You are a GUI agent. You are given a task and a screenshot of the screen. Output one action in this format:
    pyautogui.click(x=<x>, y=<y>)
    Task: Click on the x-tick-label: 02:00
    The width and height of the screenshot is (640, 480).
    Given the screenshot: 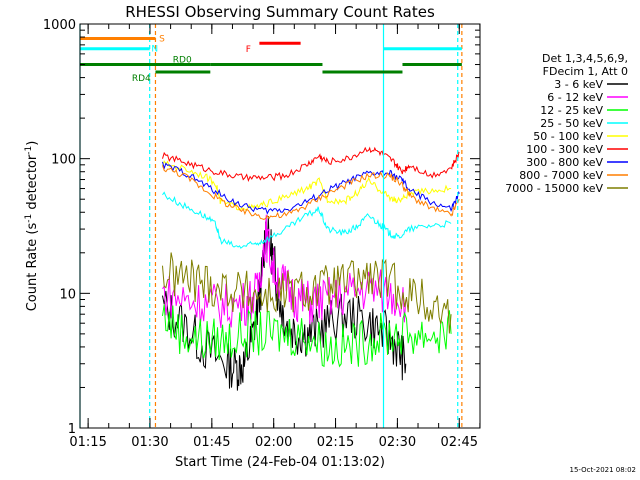 What is the action you would take?
    pyautogui.click(x=273, y=442)
    